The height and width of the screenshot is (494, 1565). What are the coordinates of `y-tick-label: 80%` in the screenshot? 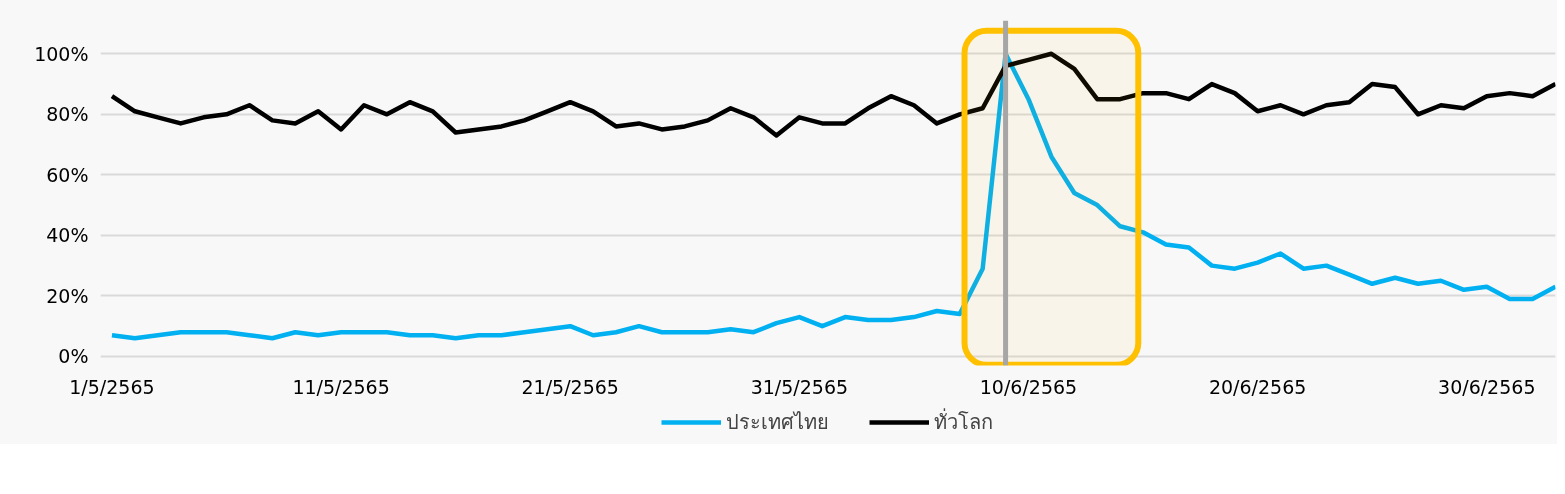 It's located at (67, 114).